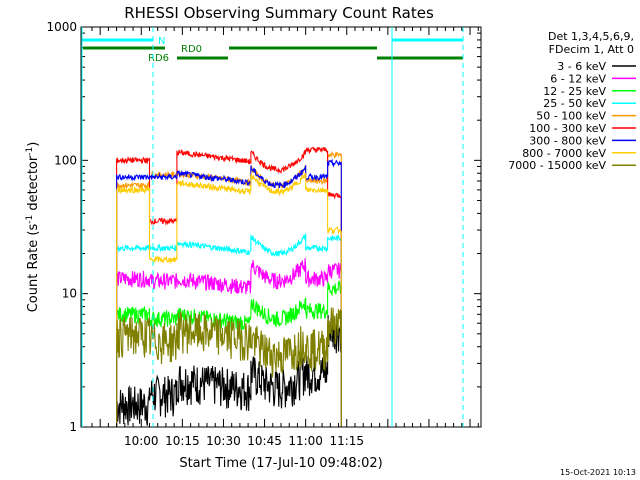  What do you see at coordinates (591, 36) in the screenshot?
I see `legend-header-1: Det 1,3,4,5,6,9,` at bounding box center [591, 36].